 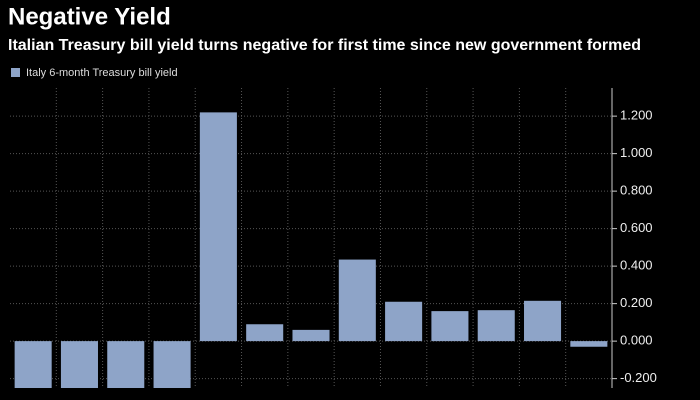 I want to click on y-tick-label: 0.600, so click(x=636, y=227).